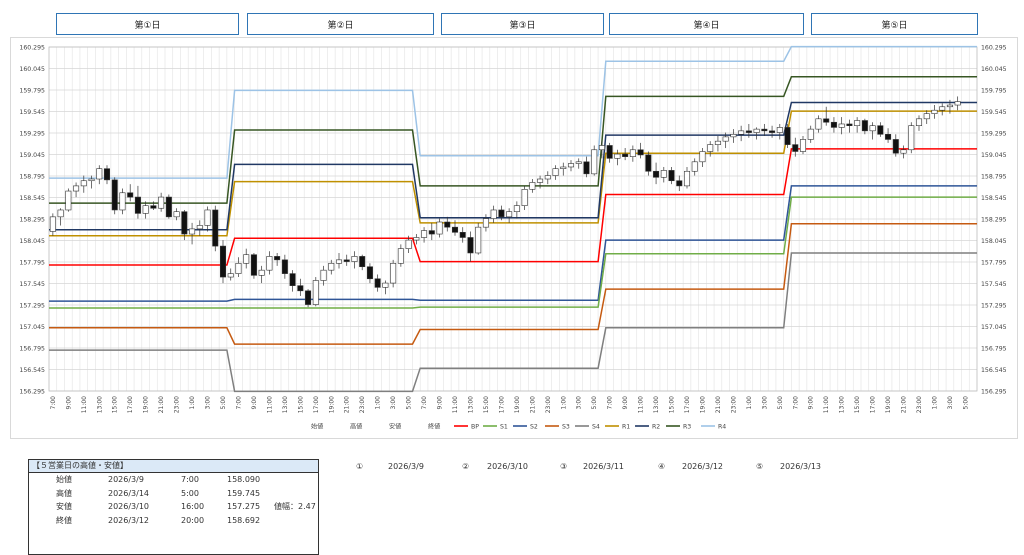  Describe the element at coordinates (99, 404) in the screenshot. I see `x-tick-label: 13:00` at that location.